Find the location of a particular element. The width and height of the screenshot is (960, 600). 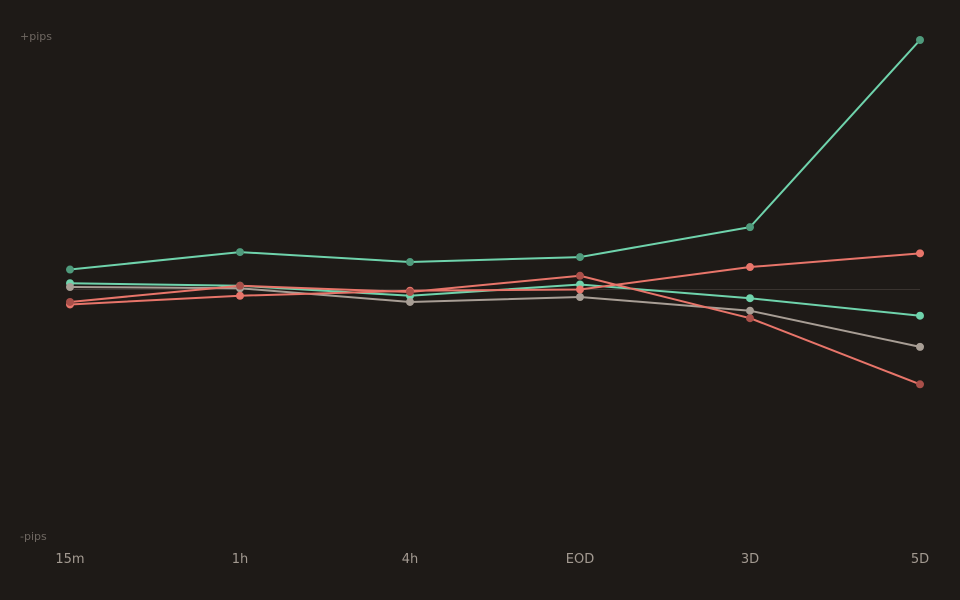

x-tick-label: 5D is located at coordinates (920, 559).